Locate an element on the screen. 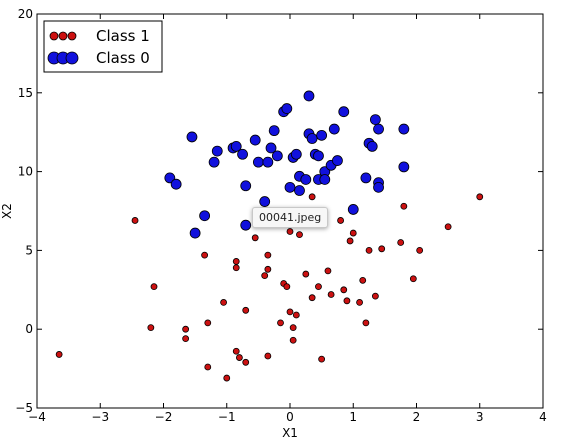  x-tick-label: 0 is located at coordinates (290, 417).